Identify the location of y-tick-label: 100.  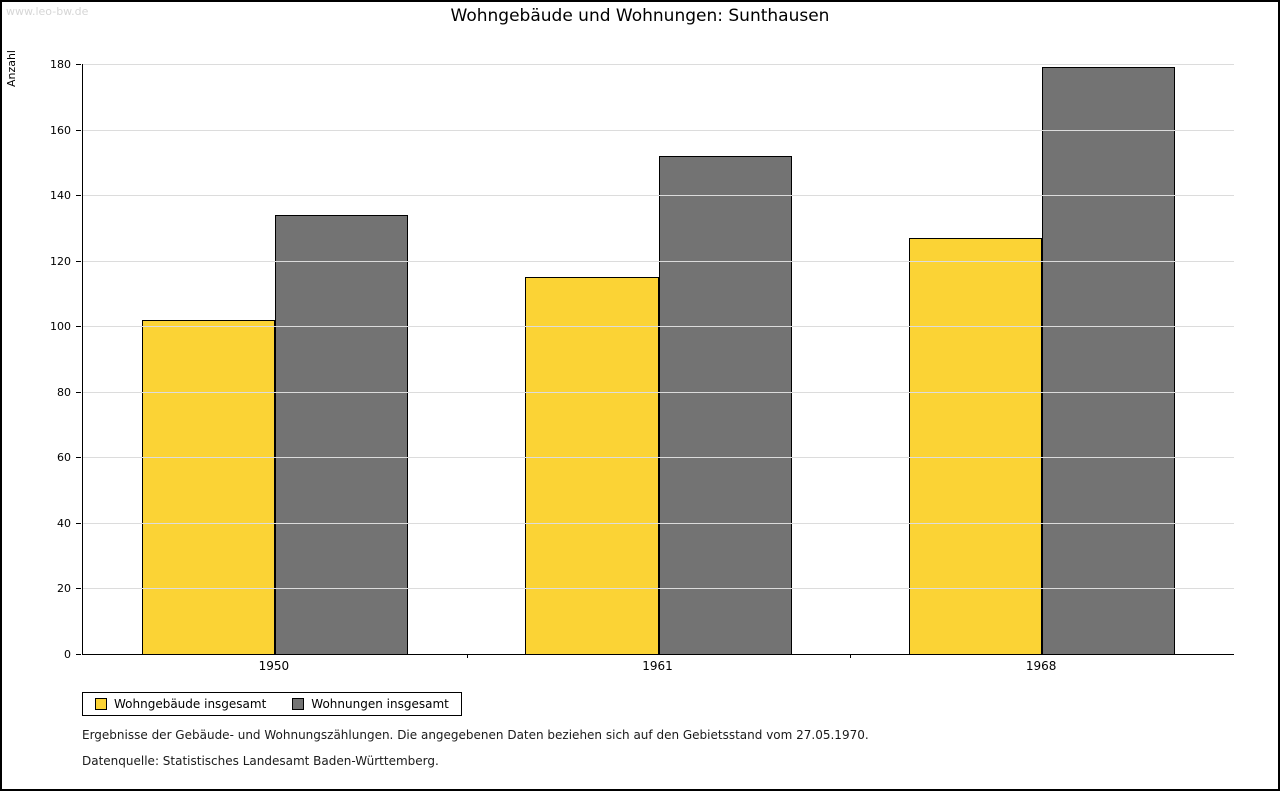
(60, 327).